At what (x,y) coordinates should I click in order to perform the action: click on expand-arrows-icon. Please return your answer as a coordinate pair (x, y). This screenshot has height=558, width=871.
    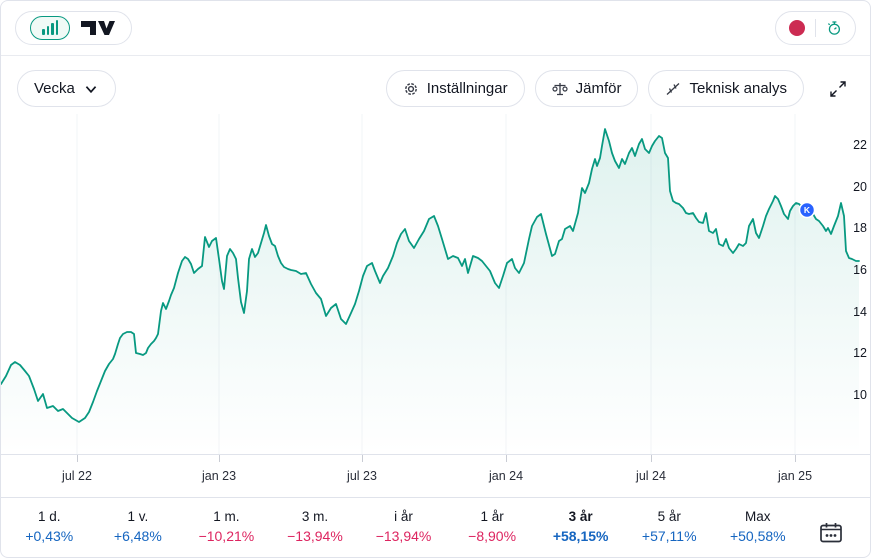
    Looking at the image, I should click on (838, 89).